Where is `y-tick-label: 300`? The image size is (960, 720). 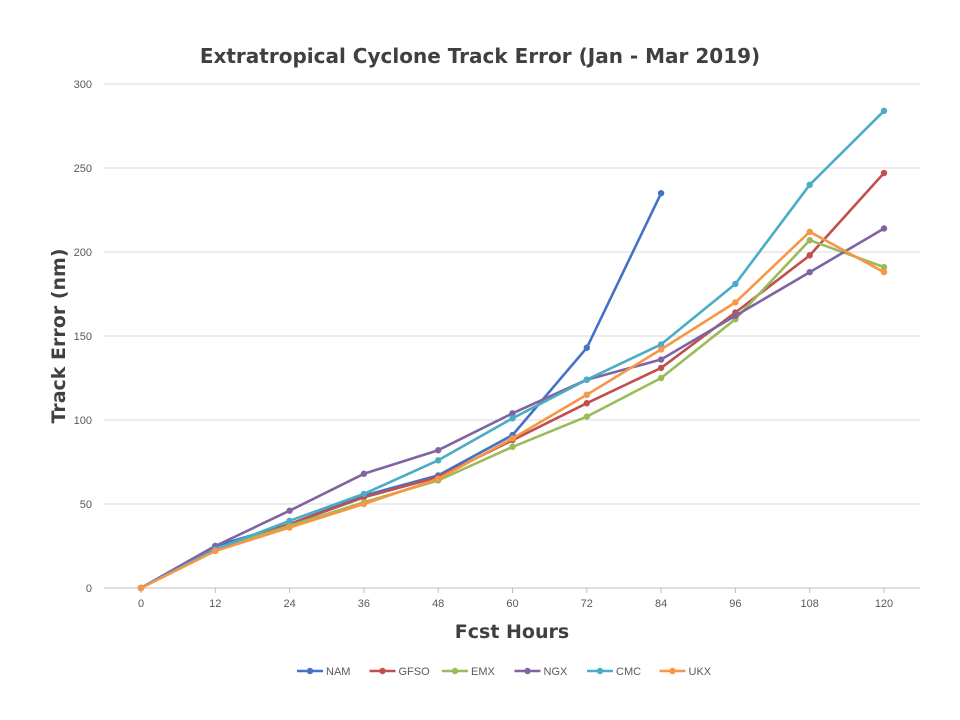
y-tick-label: 300 is located at coordinates (83, 85).